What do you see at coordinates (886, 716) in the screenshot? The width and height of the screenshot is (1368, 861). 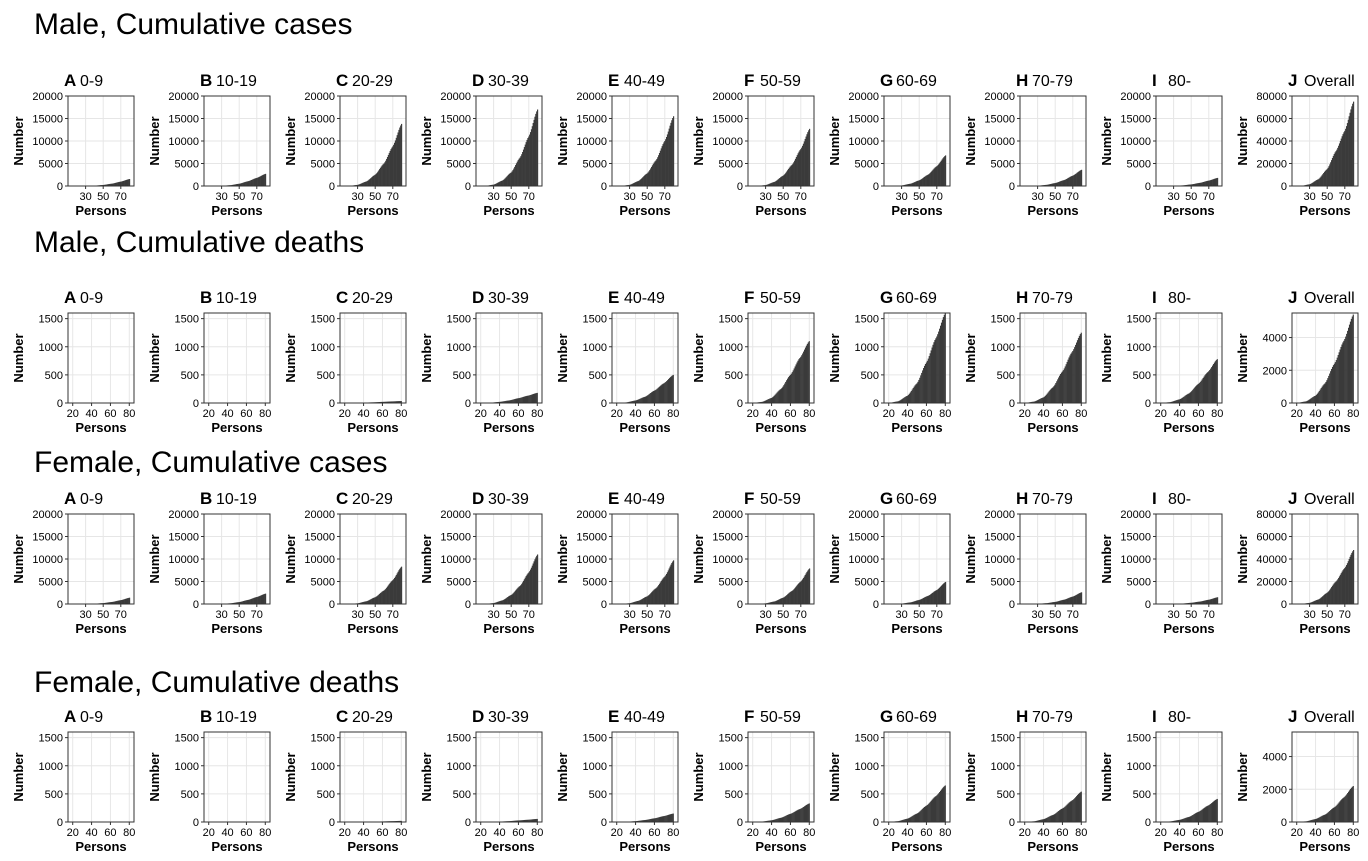 I see `panel-letter: G` at bounding box center [886, 716].